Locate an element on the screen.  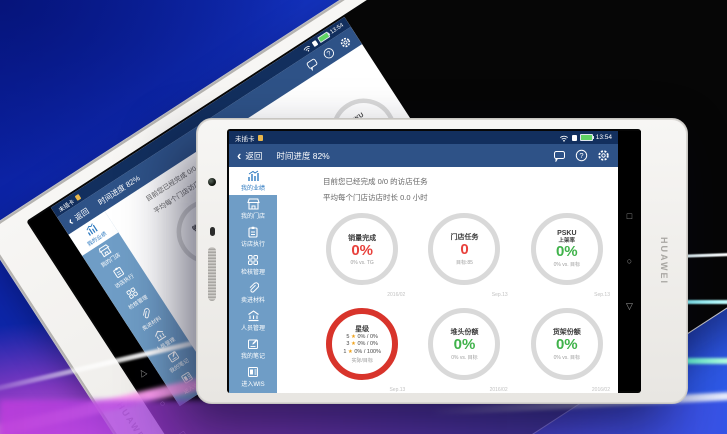
android-navbar: □ ○ ▽ is located at coordinates (629, 261).